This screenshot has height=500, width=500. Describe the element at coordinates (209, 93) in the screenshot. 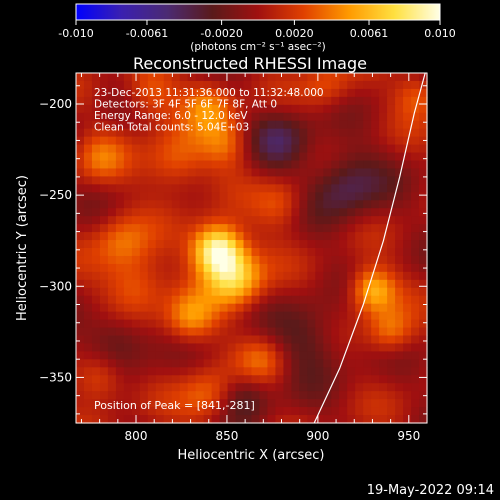

I see `info-line: 23-Dec-2013 11:31:36.000 to 11:32:48.000` at that location.